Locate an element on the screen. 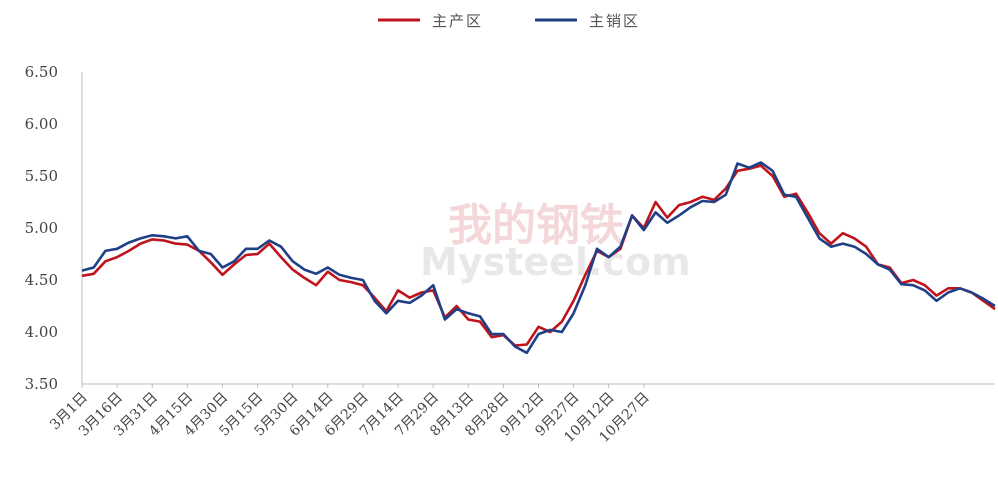 The width and height of the screenshot is (998, 489). y-tick-label: 4.00 is located at coordinates (41, 332).